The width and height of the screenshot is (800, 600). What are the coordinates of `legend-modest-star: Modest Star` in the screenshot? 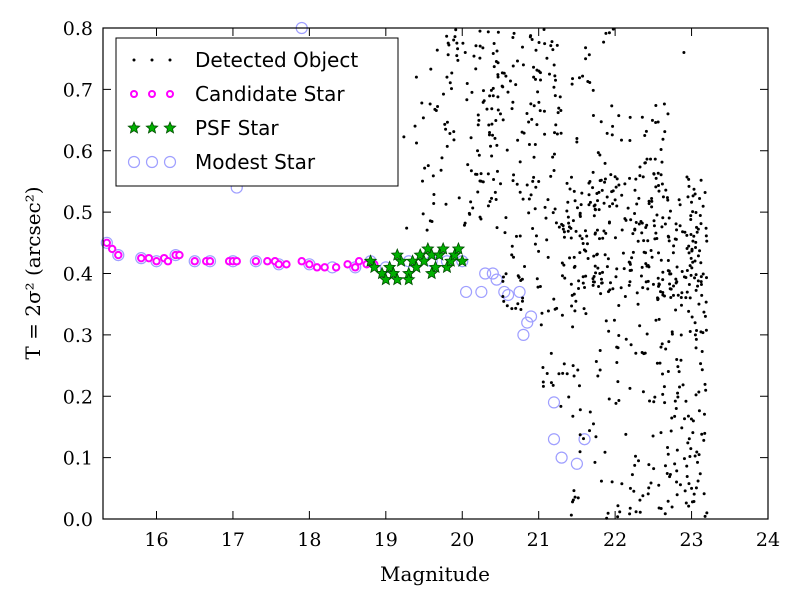 It's located at (255, 162).